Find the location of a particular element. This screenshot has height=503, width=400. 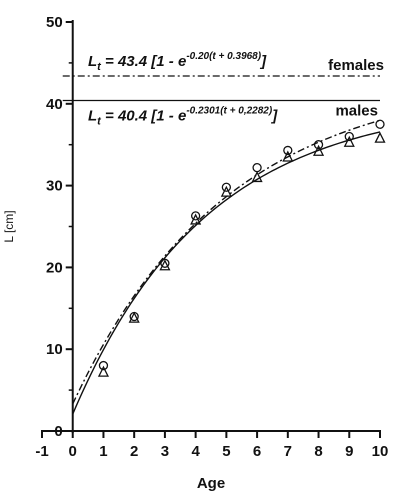

x-tick-label: 1 is located at coordinates (103, 451).